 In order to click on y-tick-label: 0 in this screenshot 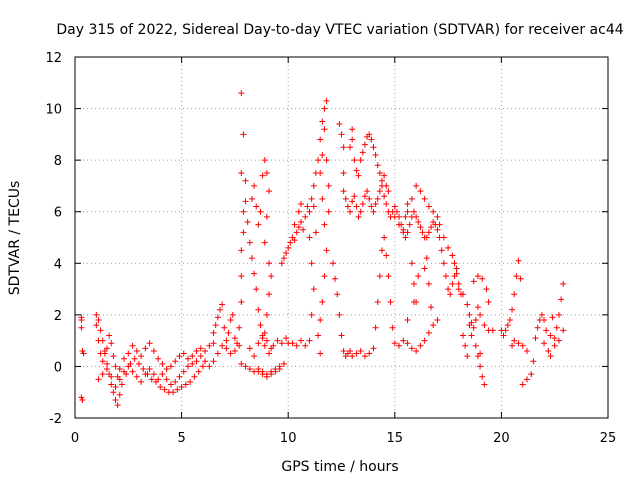, I will do `click(58, 367)`.